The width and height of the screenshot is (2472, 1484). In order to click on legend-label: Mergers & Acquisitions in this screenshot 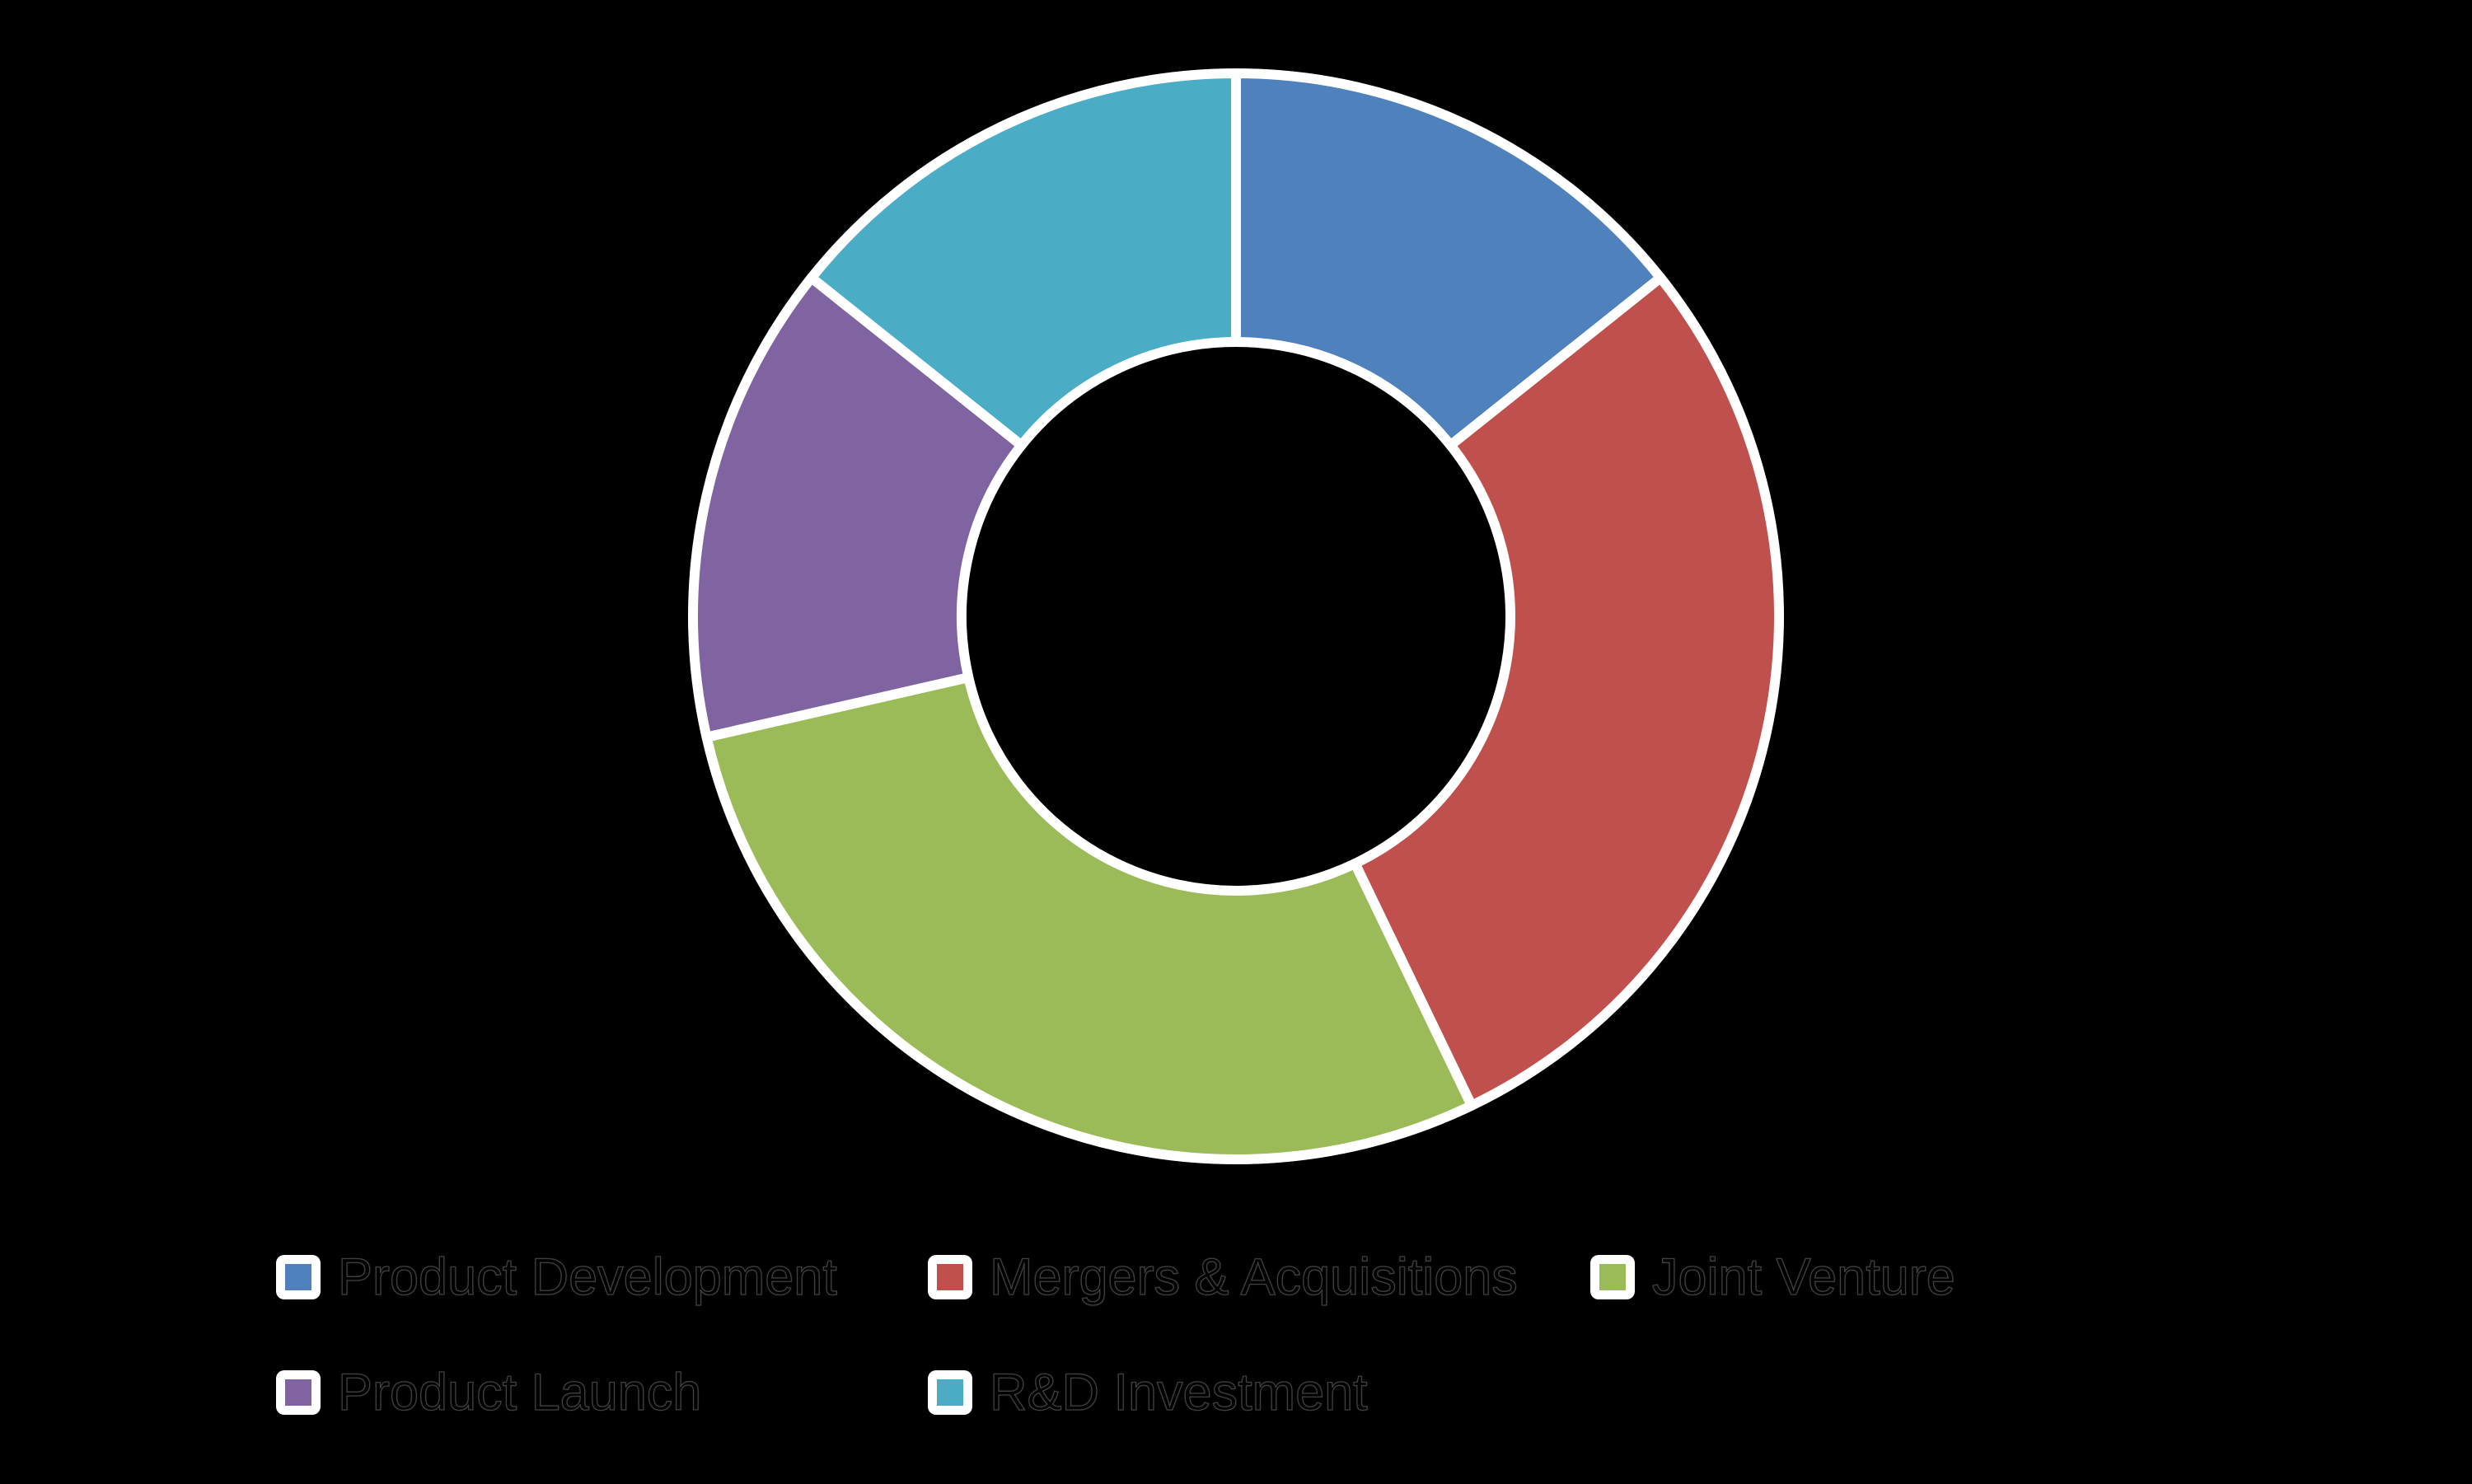, I will do `click(1253, 1277)`.